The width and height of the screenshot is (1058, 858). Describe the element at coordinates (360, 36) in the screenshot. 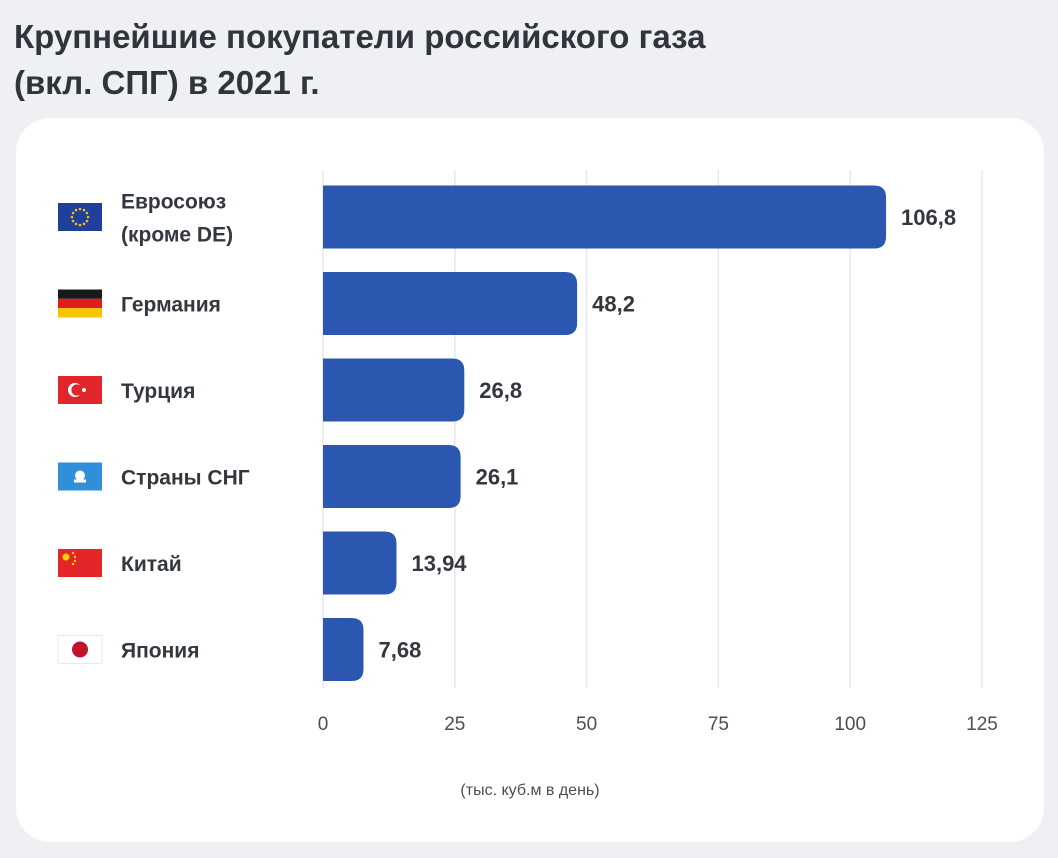

I see `chart-title-line-1: Крупнейшие покупатели российского газа` at that location.